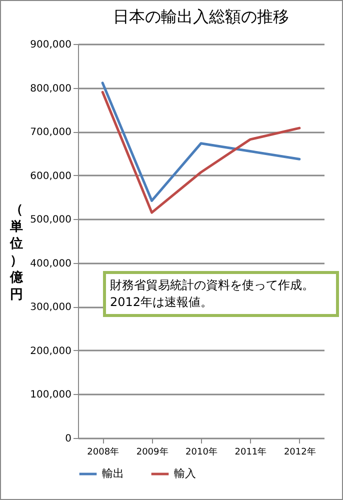  What do you see at coordinates (212, 294) in the screenshot?
I see `annotation: 財務省貿易統計の資料を使って作成。2012年は速報値。` at bounding box center [212, 294].